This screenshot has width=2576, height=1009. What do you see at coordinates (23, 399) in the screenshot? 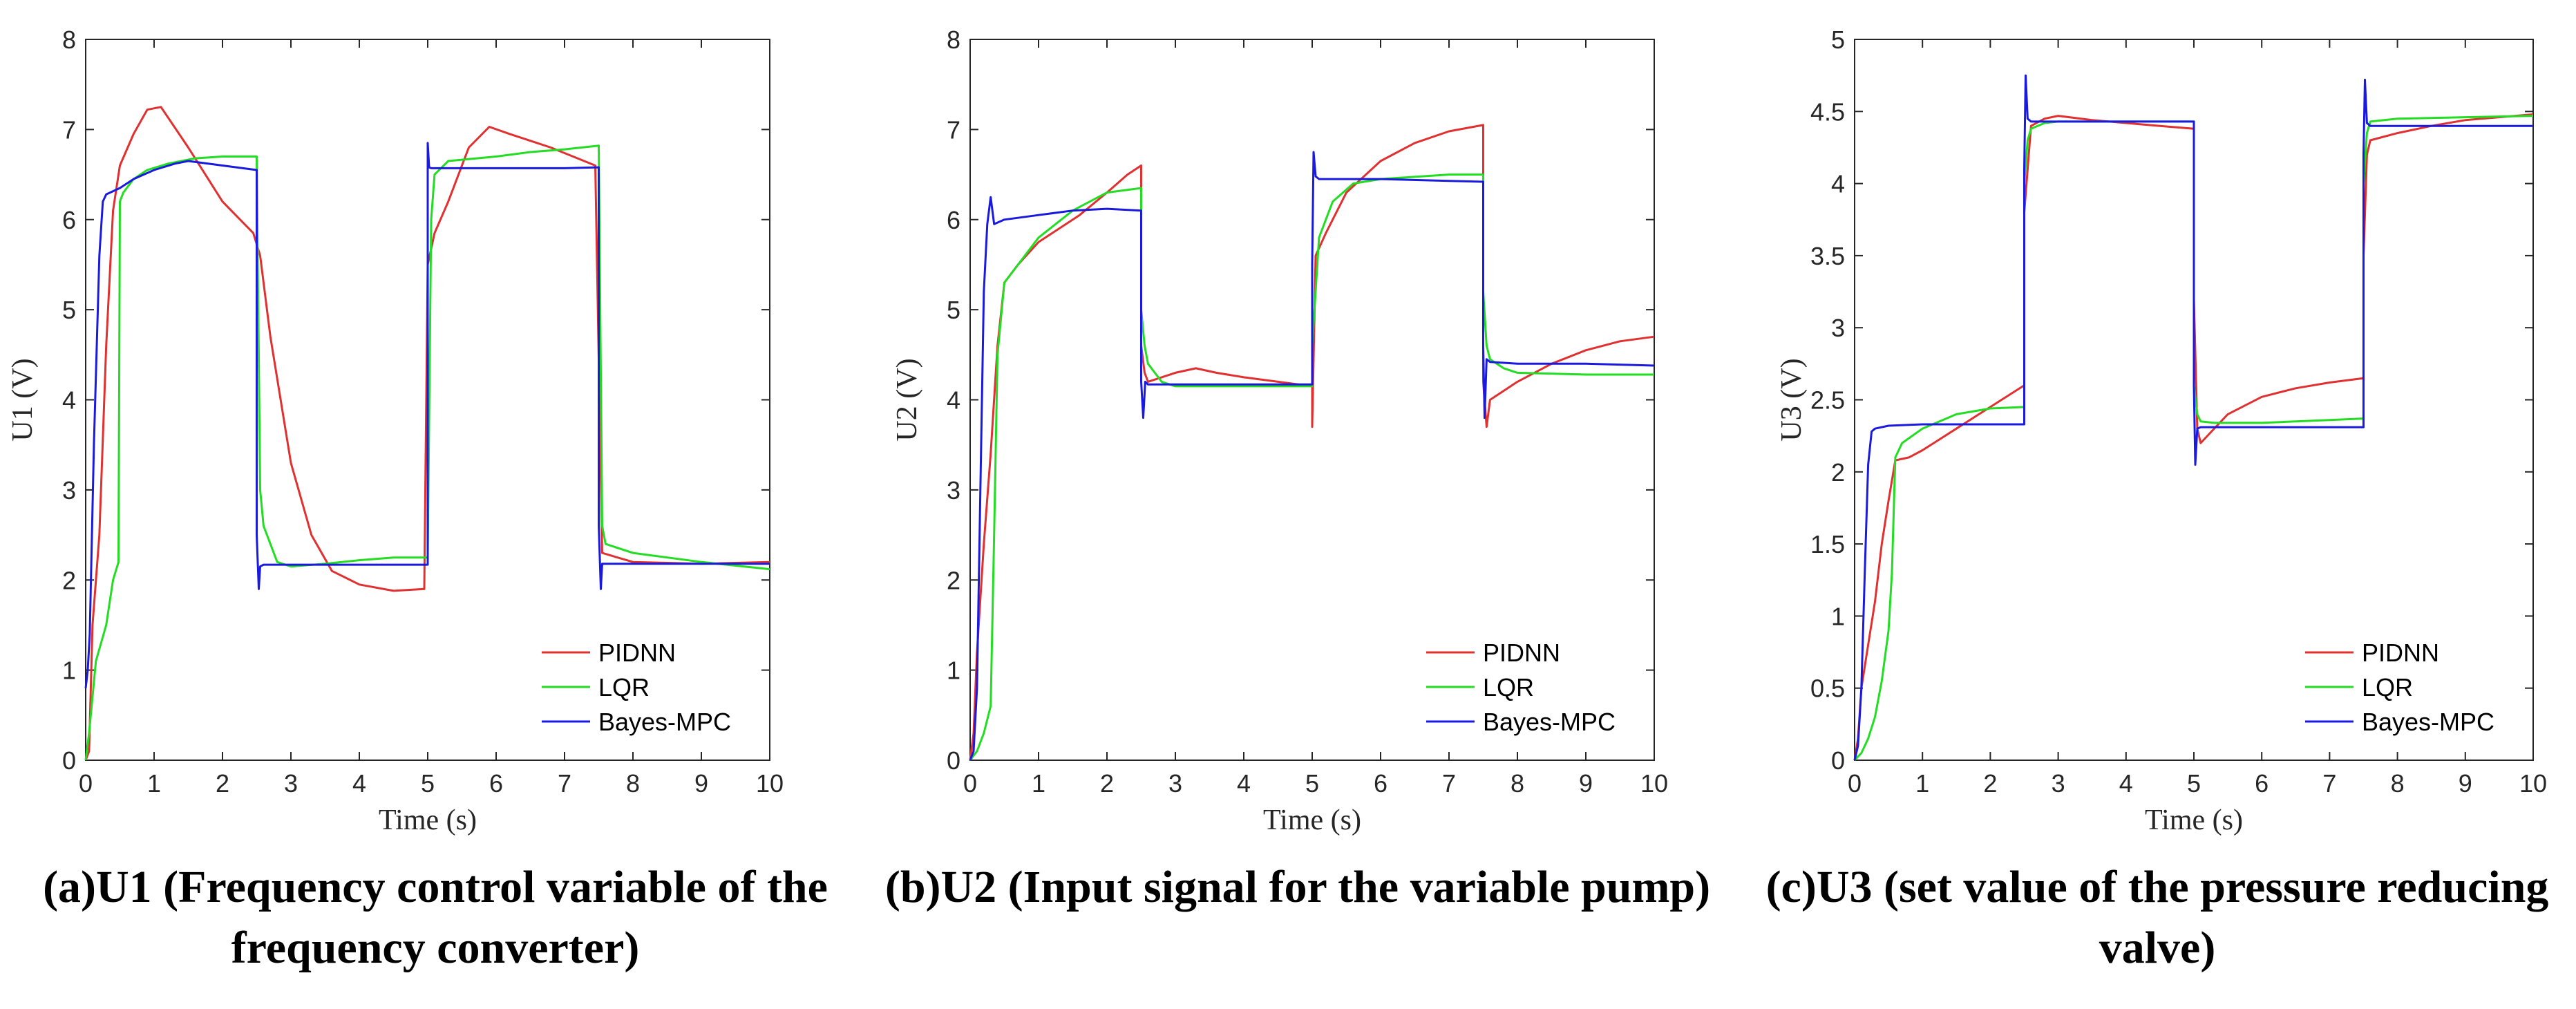
I see `y-axis-label: U1 (V)` at bounding box center [23, 399].